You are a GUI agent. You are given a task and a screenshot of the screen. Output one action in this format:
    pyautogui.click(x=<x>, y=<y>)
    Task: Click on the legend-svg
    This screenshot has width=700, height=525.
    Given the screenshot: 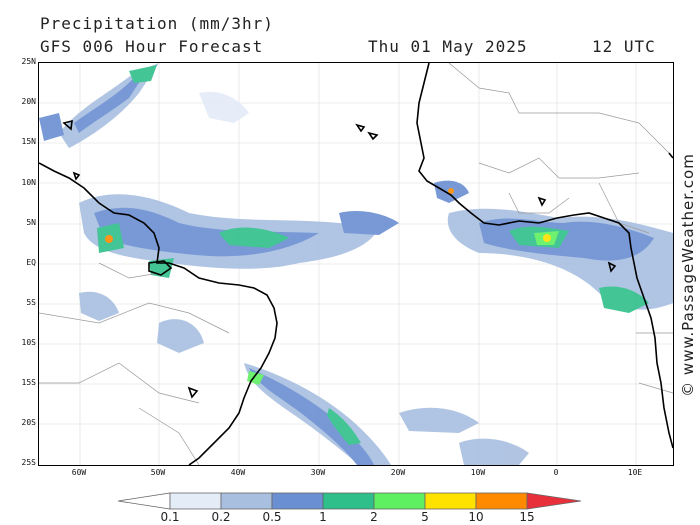 What is the action you would take?
    pyautogui.click(x=349, y=501)
    